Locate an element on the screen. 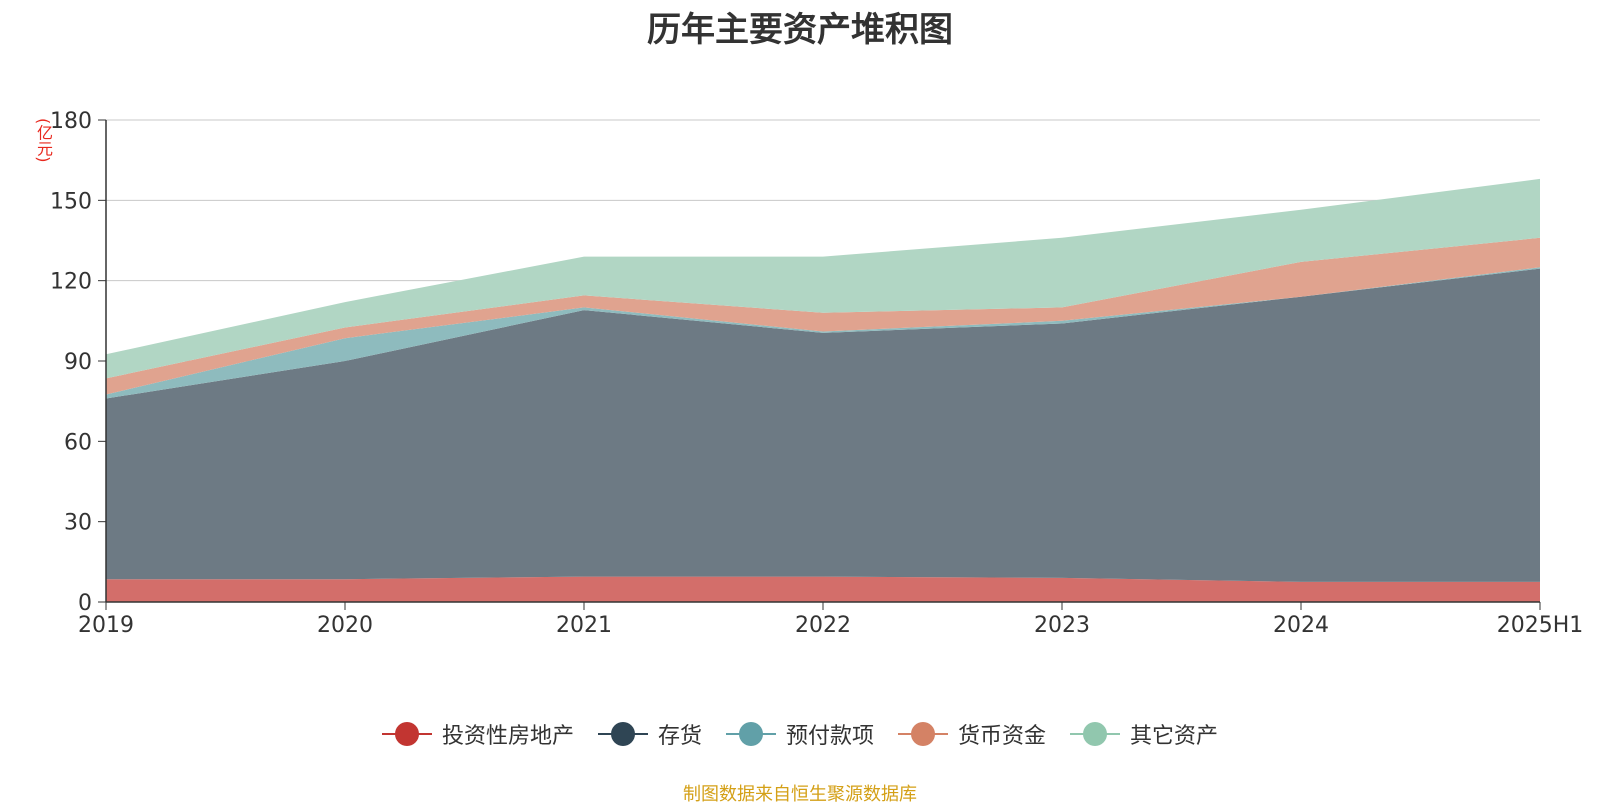 This screenshot has height=806, width=1600. y-tick-label: 90 is located at coordinates (78, 362).